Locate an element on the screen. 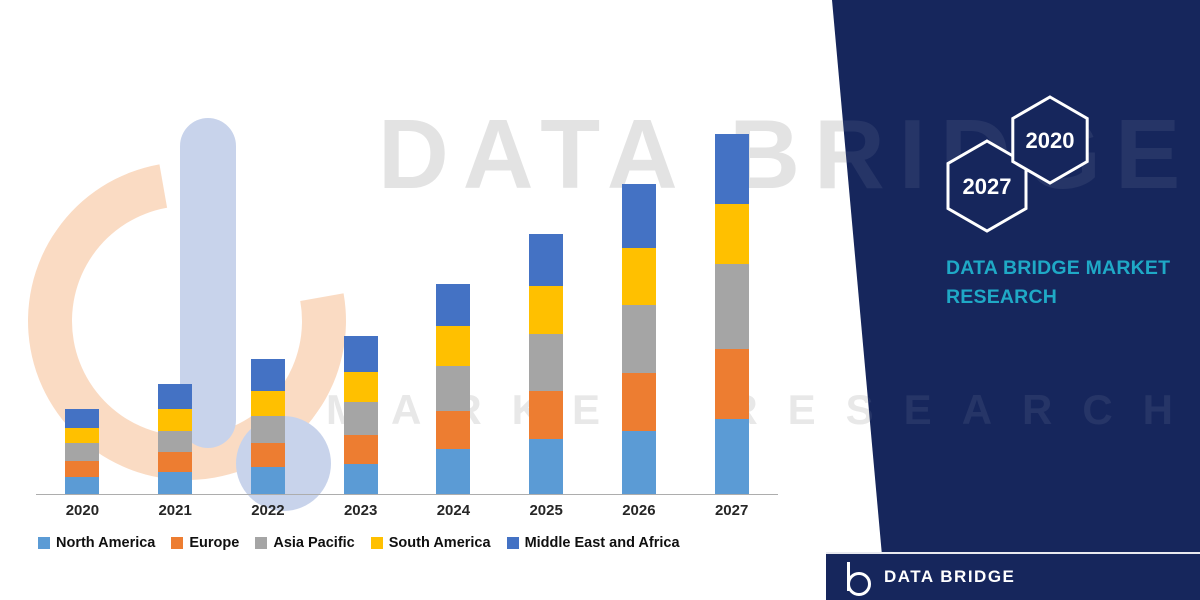 The image size is (1200, 600). x-axis-label: 2023 is located at coordinates (360, 510).